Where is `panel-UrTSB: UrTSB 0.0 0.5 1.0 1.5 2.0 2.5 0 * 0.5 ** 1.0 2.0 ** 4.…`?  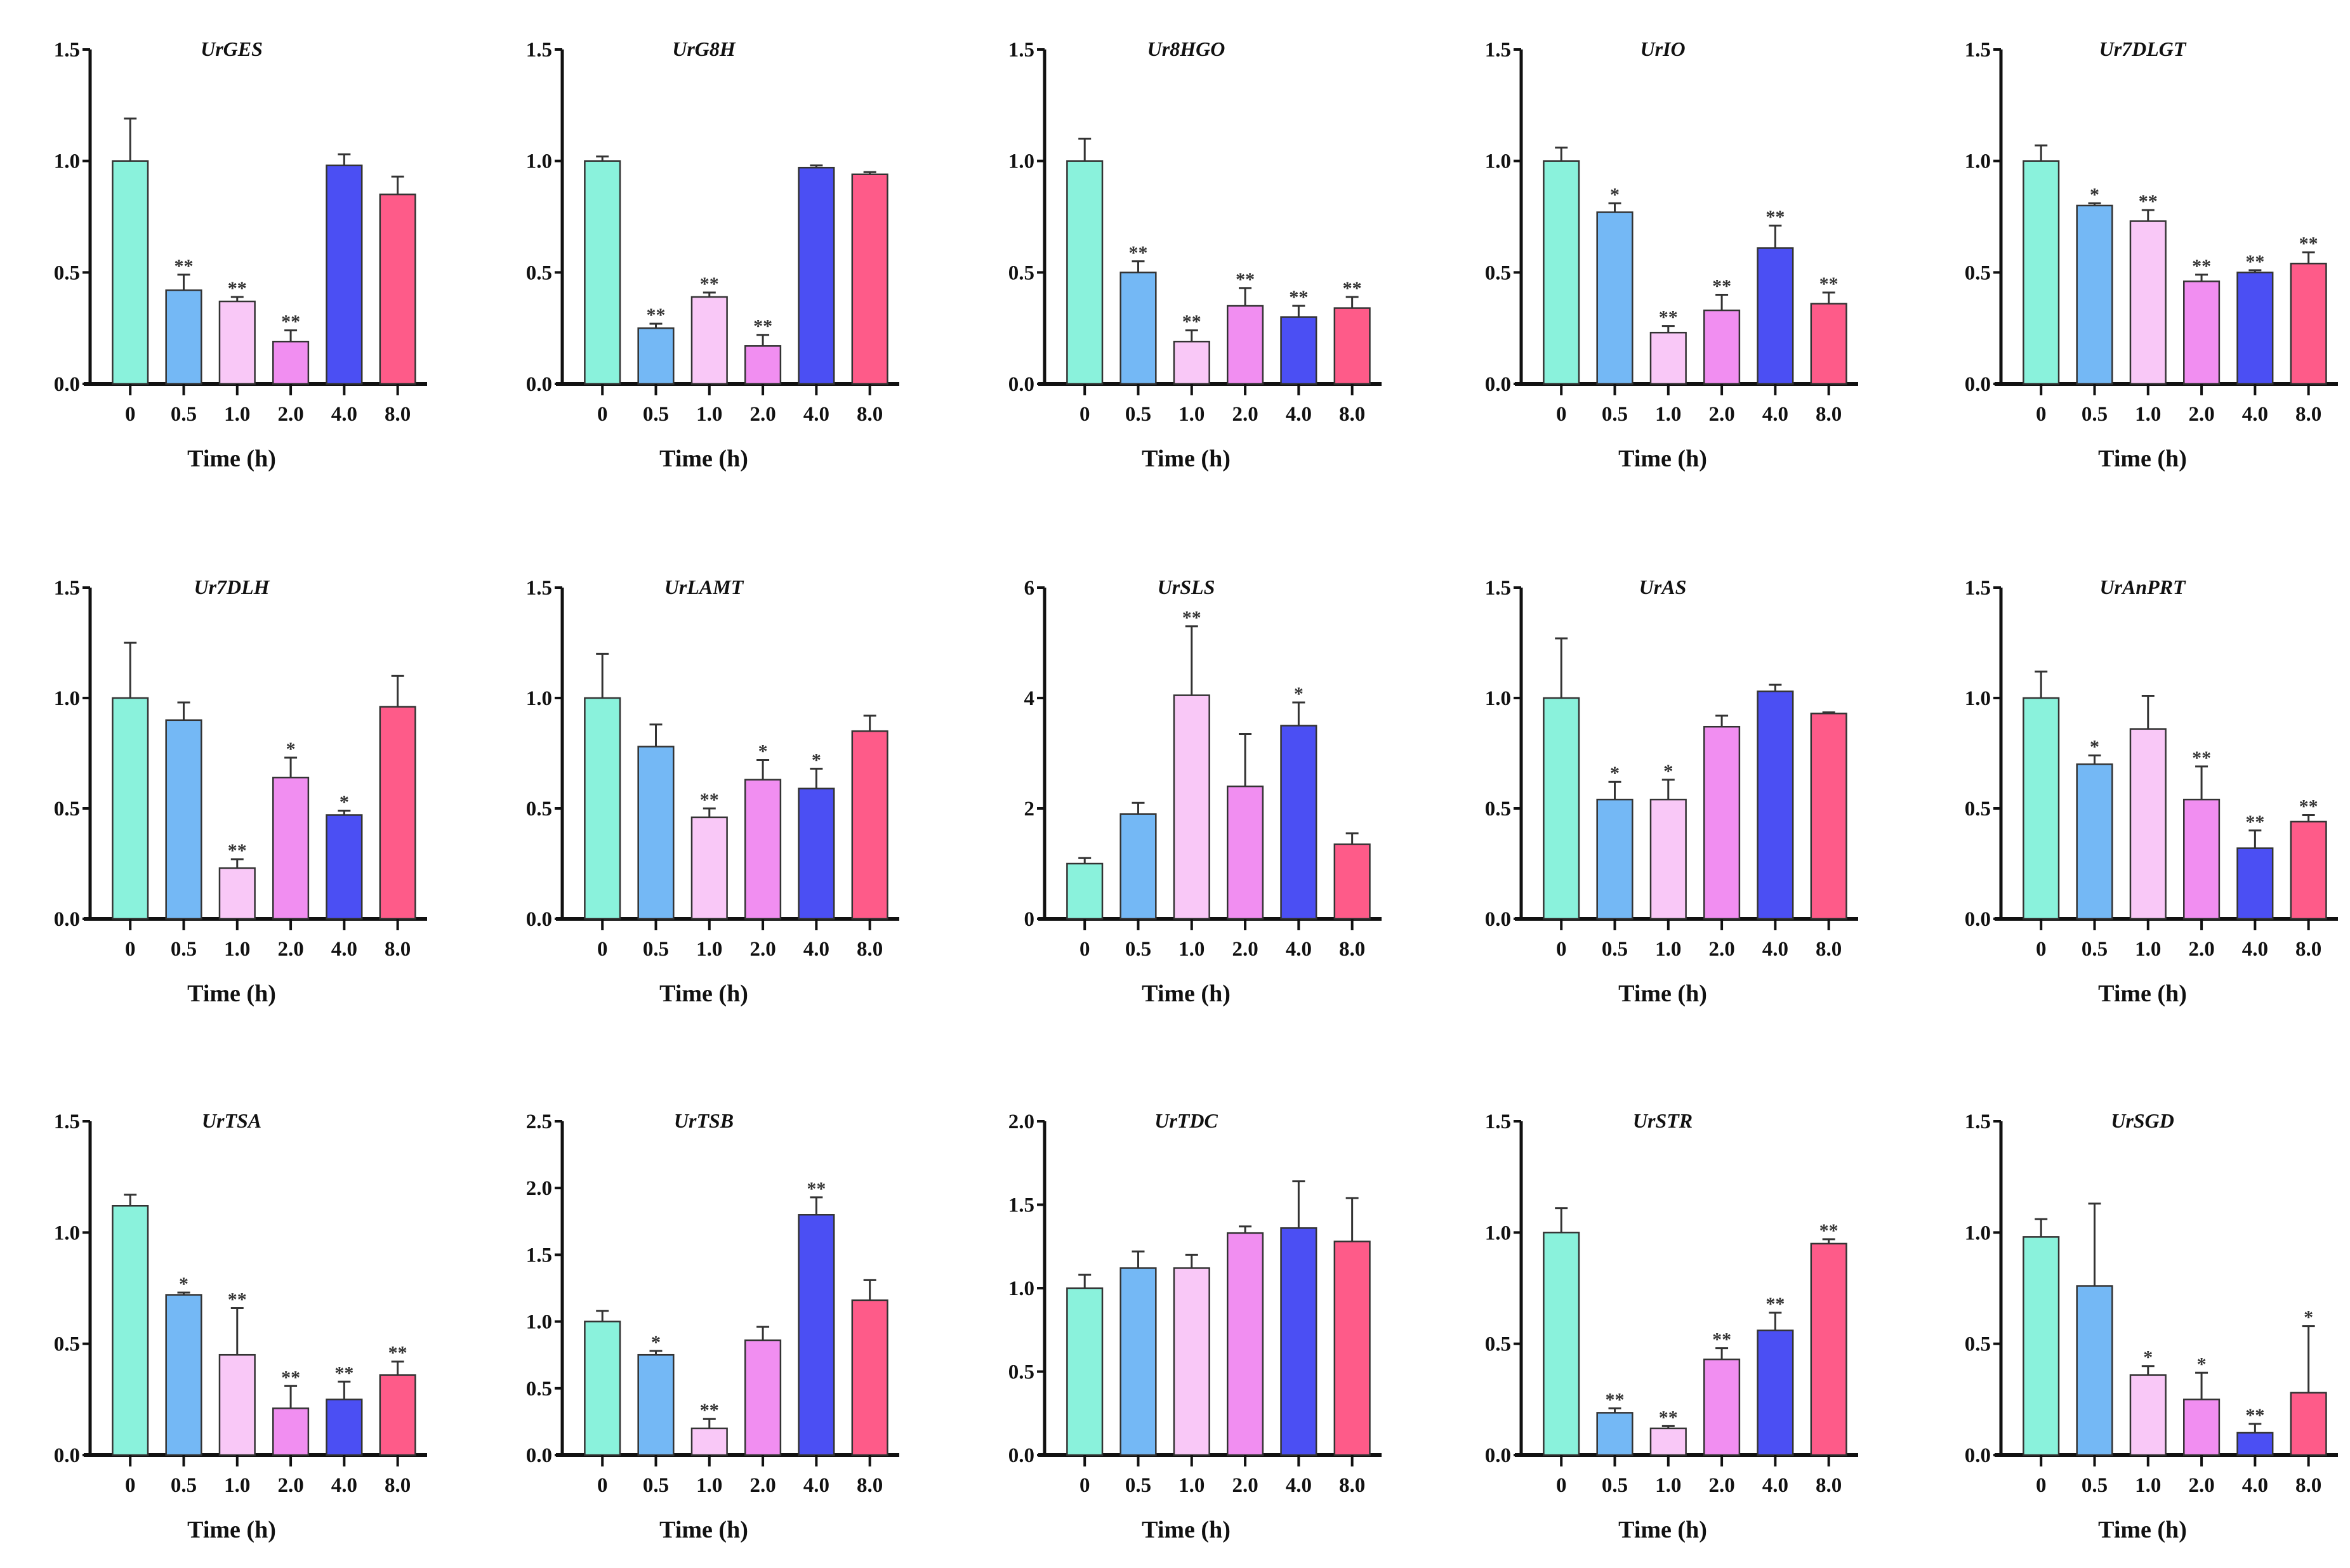
panel-UrTSB: UrTSB 0.0 0.5 1.0 1.5 2.0 2.5 0 * 0.5 ** 1.0 2.0 ** 4.… is located at coordinates (712, 1326).